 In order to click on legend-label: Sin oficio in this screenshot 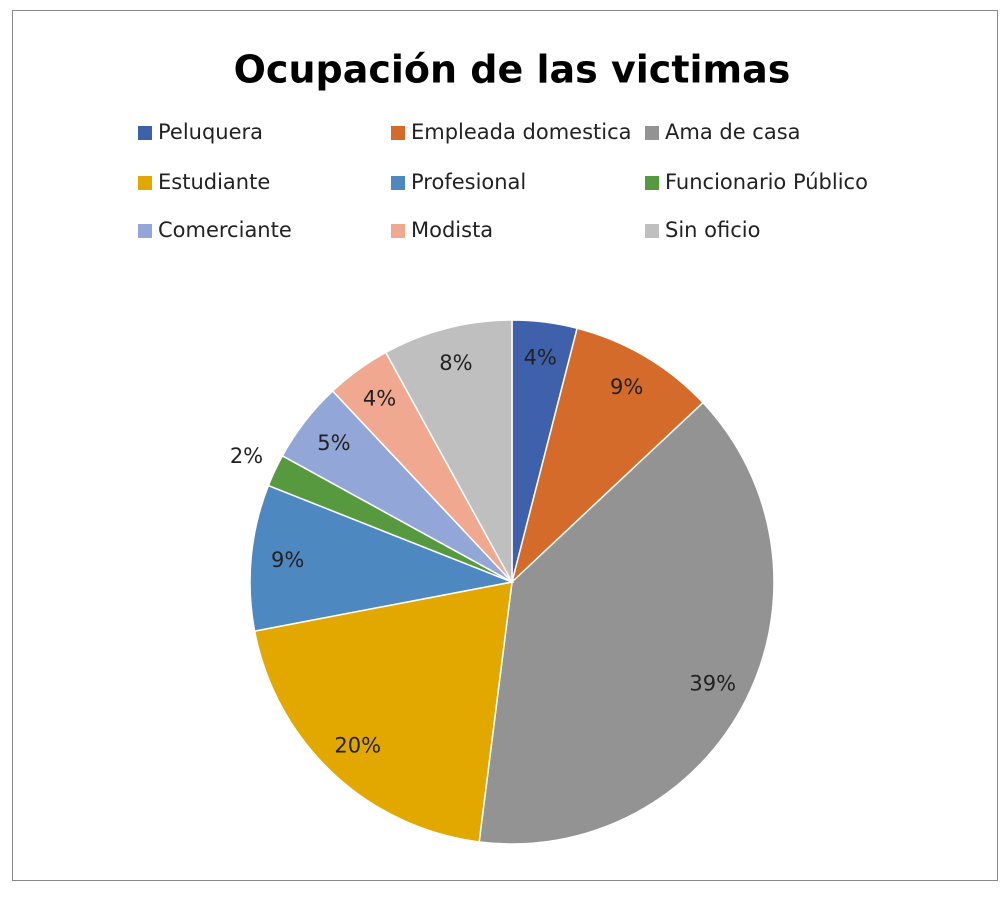, I will do `click(712, 230)`.